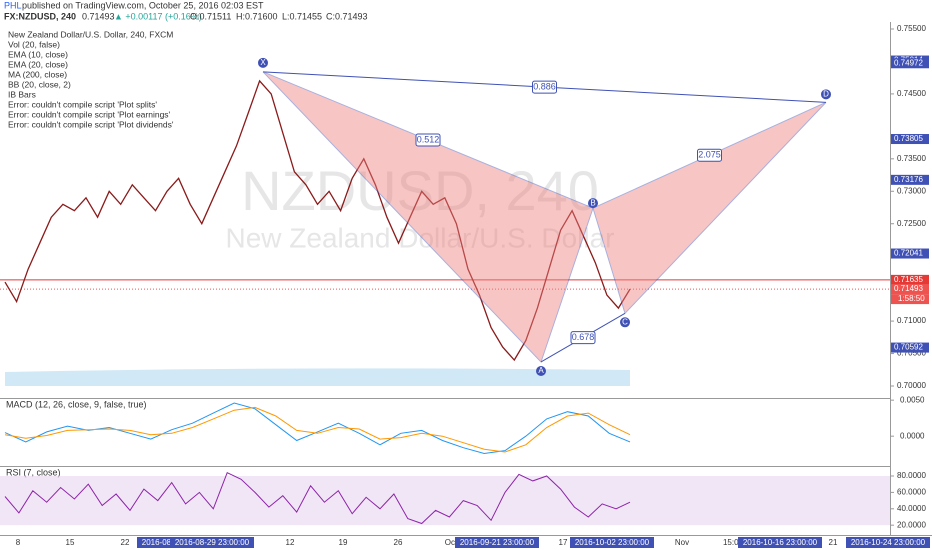 The height and width of the screenshot is (550, 932). I want to click on time-label: 2016-08-2, so click(160, 542).